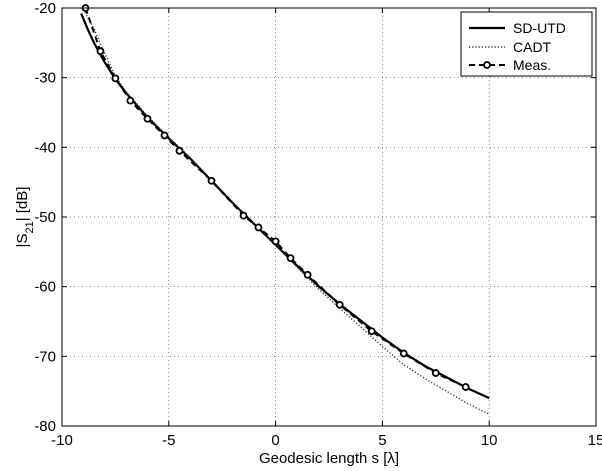 The height and width of the screenshot is (471, 602). I want to click on legend-marker-meas, so click(487, 65).